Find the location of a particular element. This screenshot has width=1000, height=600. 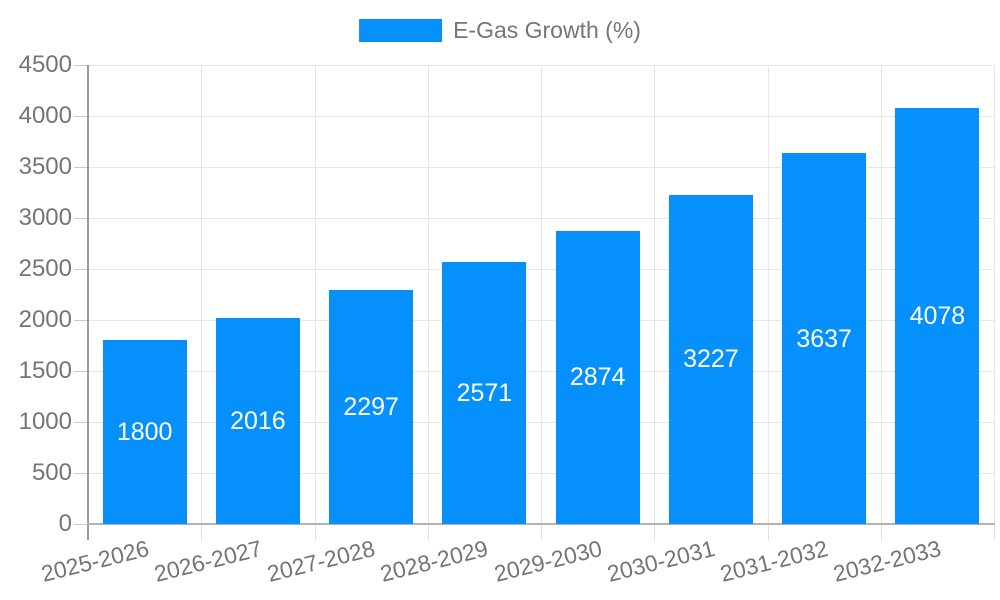

y-tick-label: 1000 is located at coordinates (45, 421).